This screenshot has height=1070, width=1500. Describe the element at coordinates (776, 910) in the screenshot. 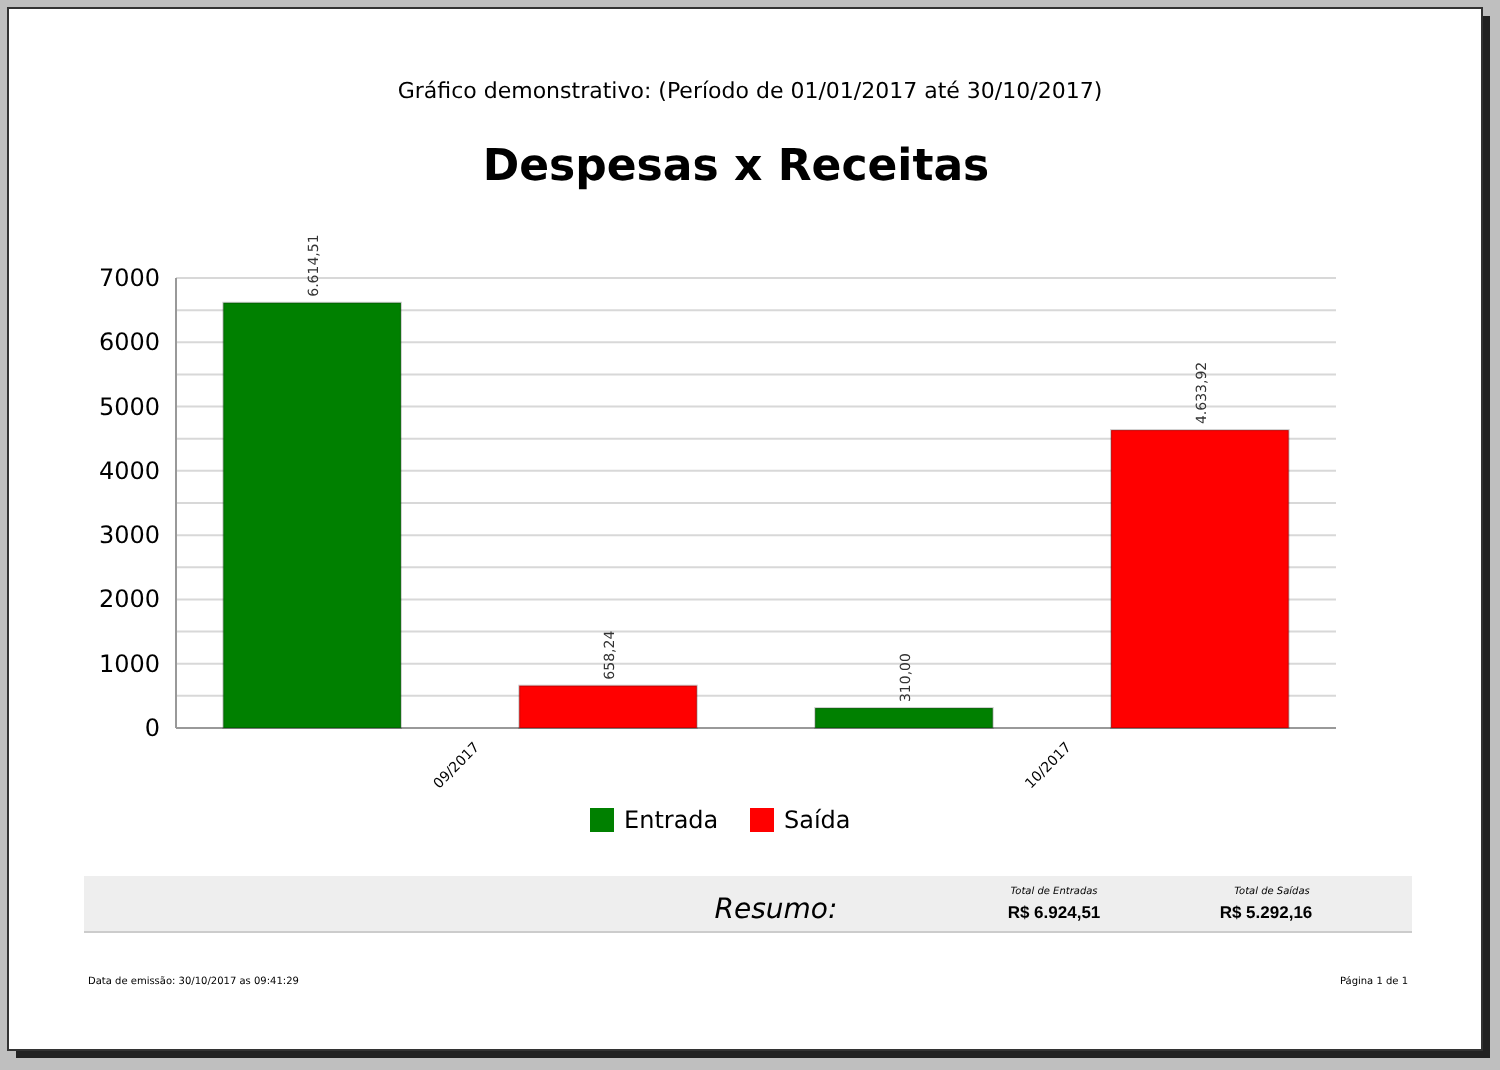

I see `text: Resumo:` at that location.